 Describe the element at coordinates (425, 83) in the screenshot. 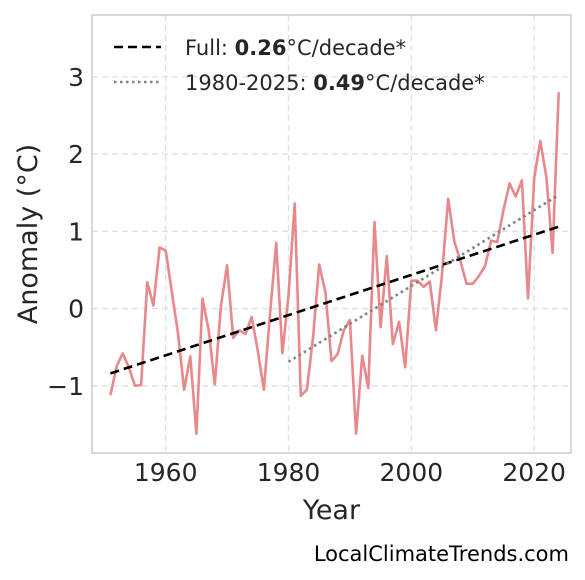

I see `legend-recent-suffix: °C/decade*` at that location.